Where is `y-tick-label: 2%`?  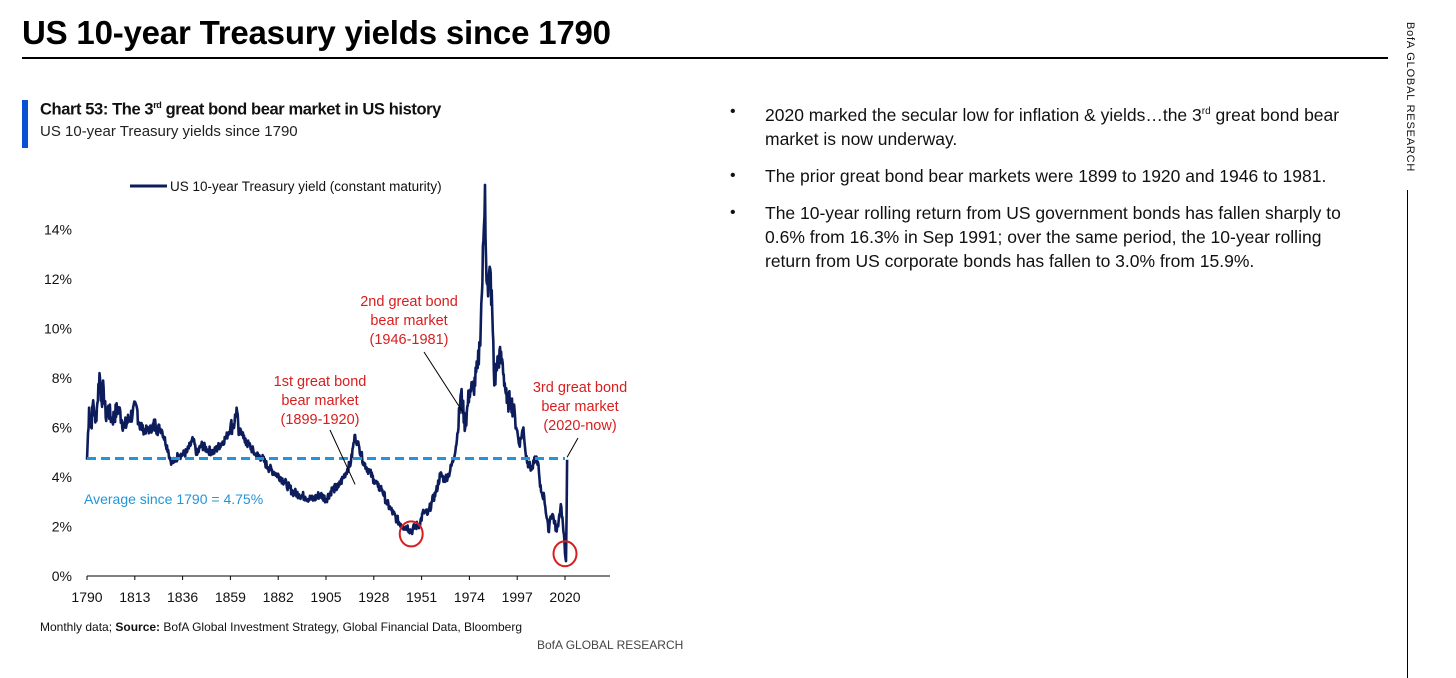
y-tick-label: 2% is located at coordinates (62, 527).